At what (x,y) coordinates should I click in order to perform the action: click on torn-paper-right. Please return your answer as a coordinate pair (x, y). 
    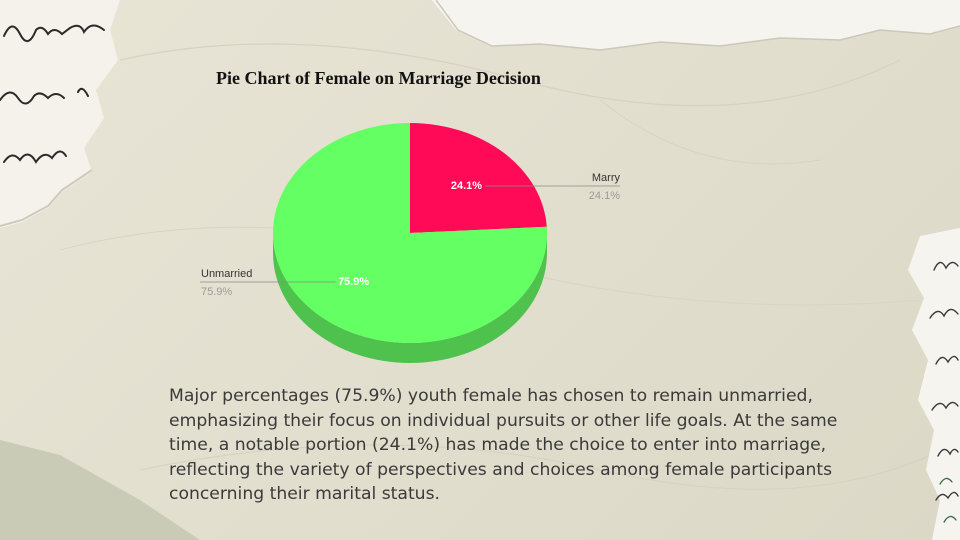
    Looking at the image, I should click on (934, 384).